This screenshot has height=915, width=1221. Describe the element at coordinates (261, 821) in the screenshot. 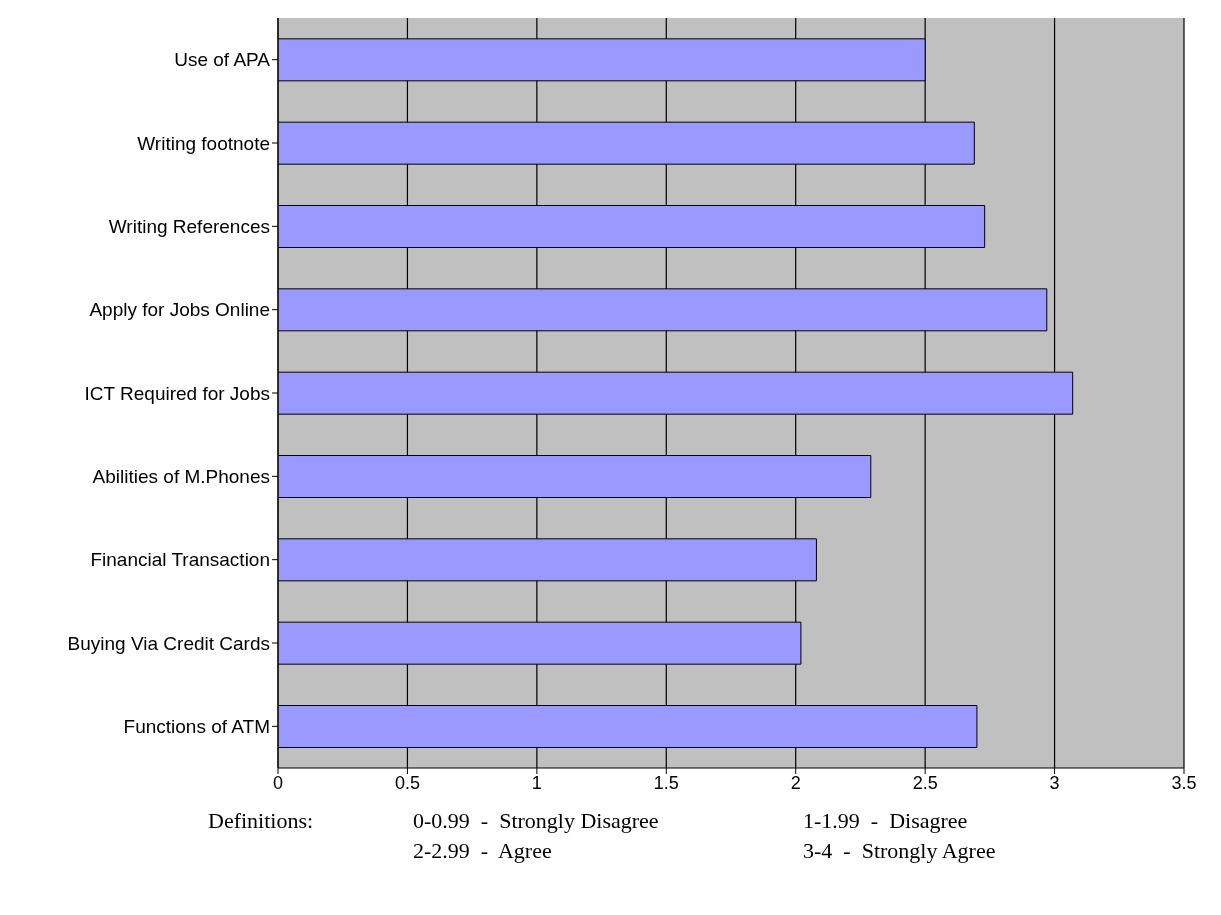

I see `text: Definitions:` at that location.